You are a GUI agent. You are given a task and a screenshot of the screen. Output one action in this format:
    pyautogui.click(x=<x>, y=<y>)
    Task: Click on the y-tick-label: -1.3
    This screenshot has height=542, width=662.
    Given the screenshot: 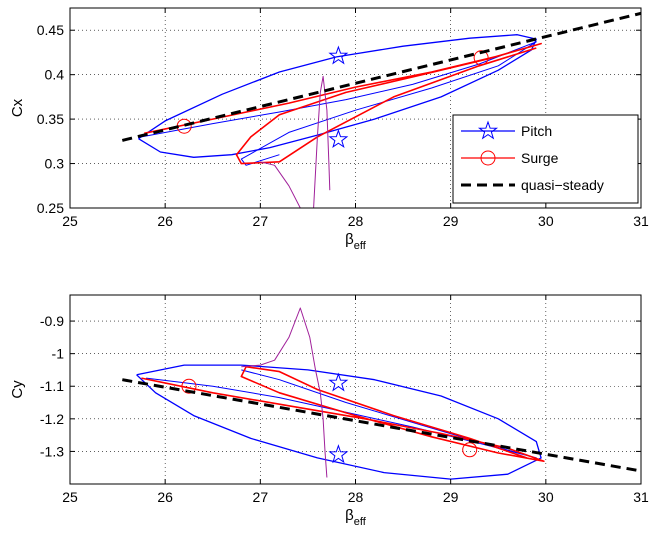 What is the action you would take?
    pyautogui.click(x=52, y=451)
    